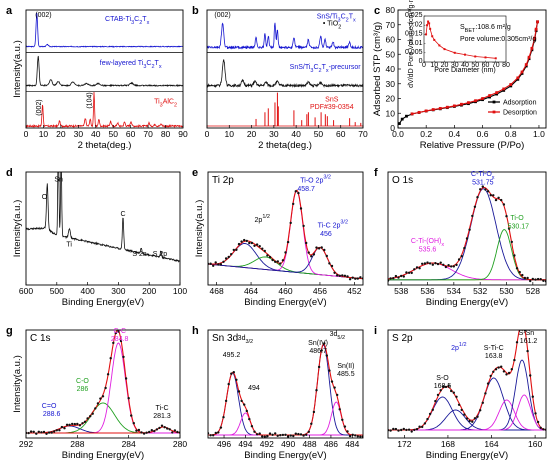 The image size is (554, 469). What do you see at coordinates (49, 406) in the screenshot?
I see `annotation-4: C=O` at bounding box center [49, 406].